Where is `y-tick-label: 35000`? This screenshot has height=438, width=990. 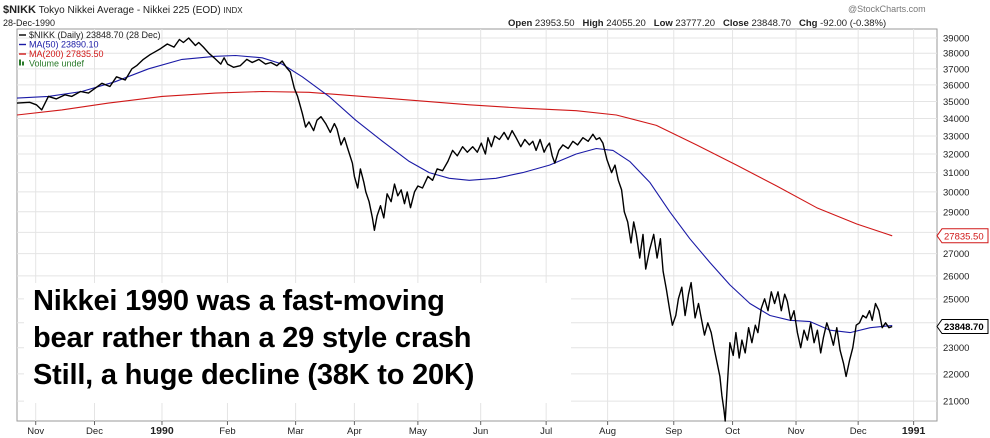 y-tick-label: 35000 is located at coordinates (956, 102).